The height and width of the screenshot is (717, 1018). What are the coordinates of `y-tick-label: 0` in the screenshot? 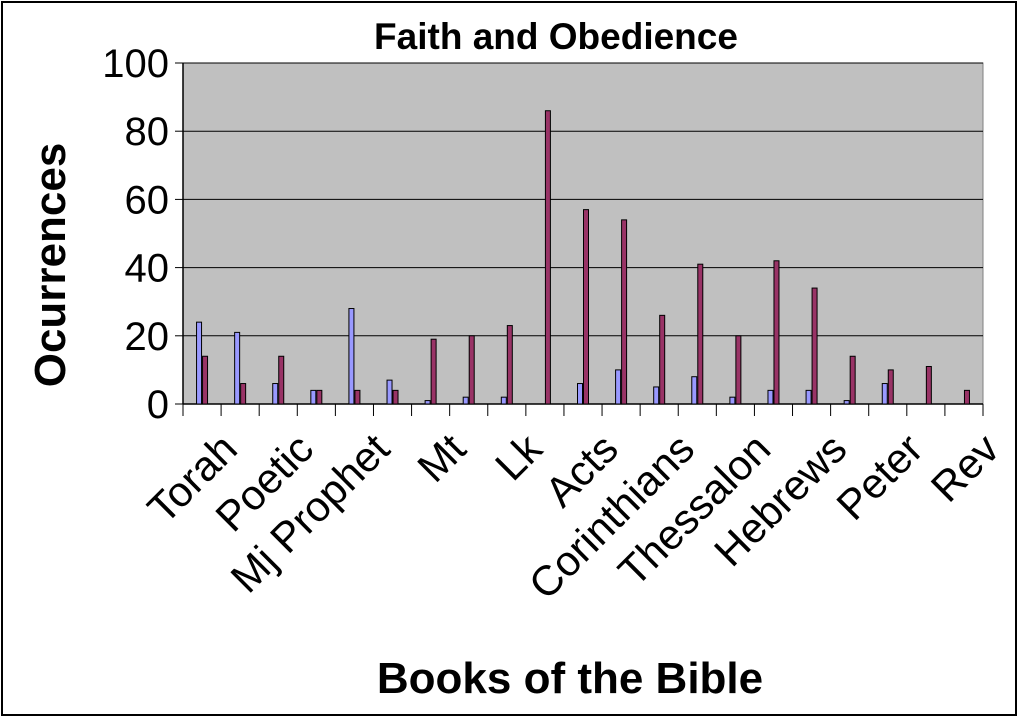 It's located at (158, 405).